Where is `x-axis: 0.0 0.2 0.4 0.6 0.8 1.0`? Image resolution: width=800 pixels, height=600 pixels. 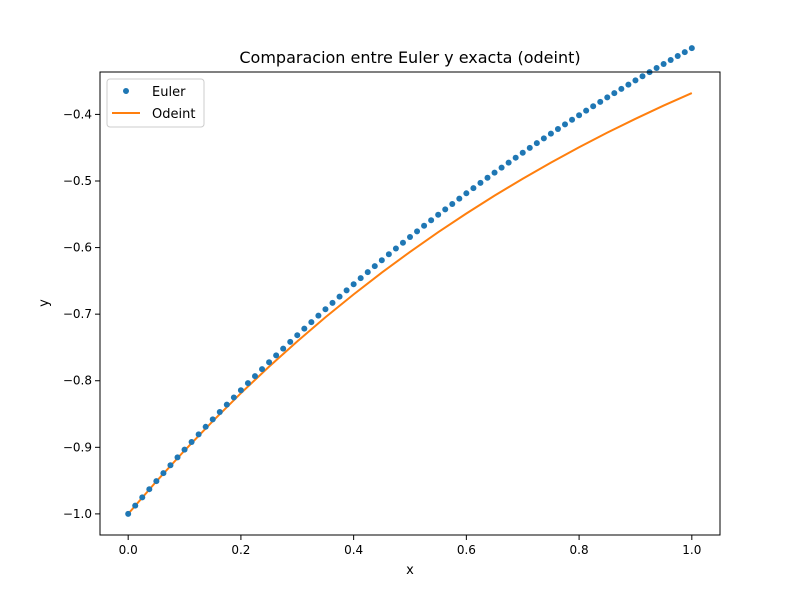 x-axis: 0.0 0.2 0.4 0.6 0.8 1.0 is located at coordinates (410, 546).